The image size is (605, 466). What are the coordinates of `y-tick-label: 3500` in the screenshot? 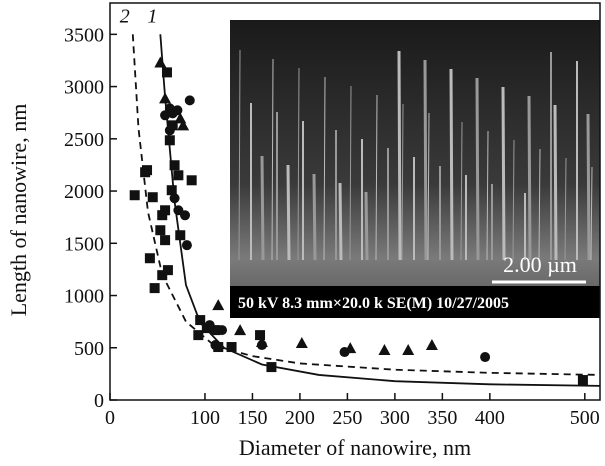 It's located at (84, 35).